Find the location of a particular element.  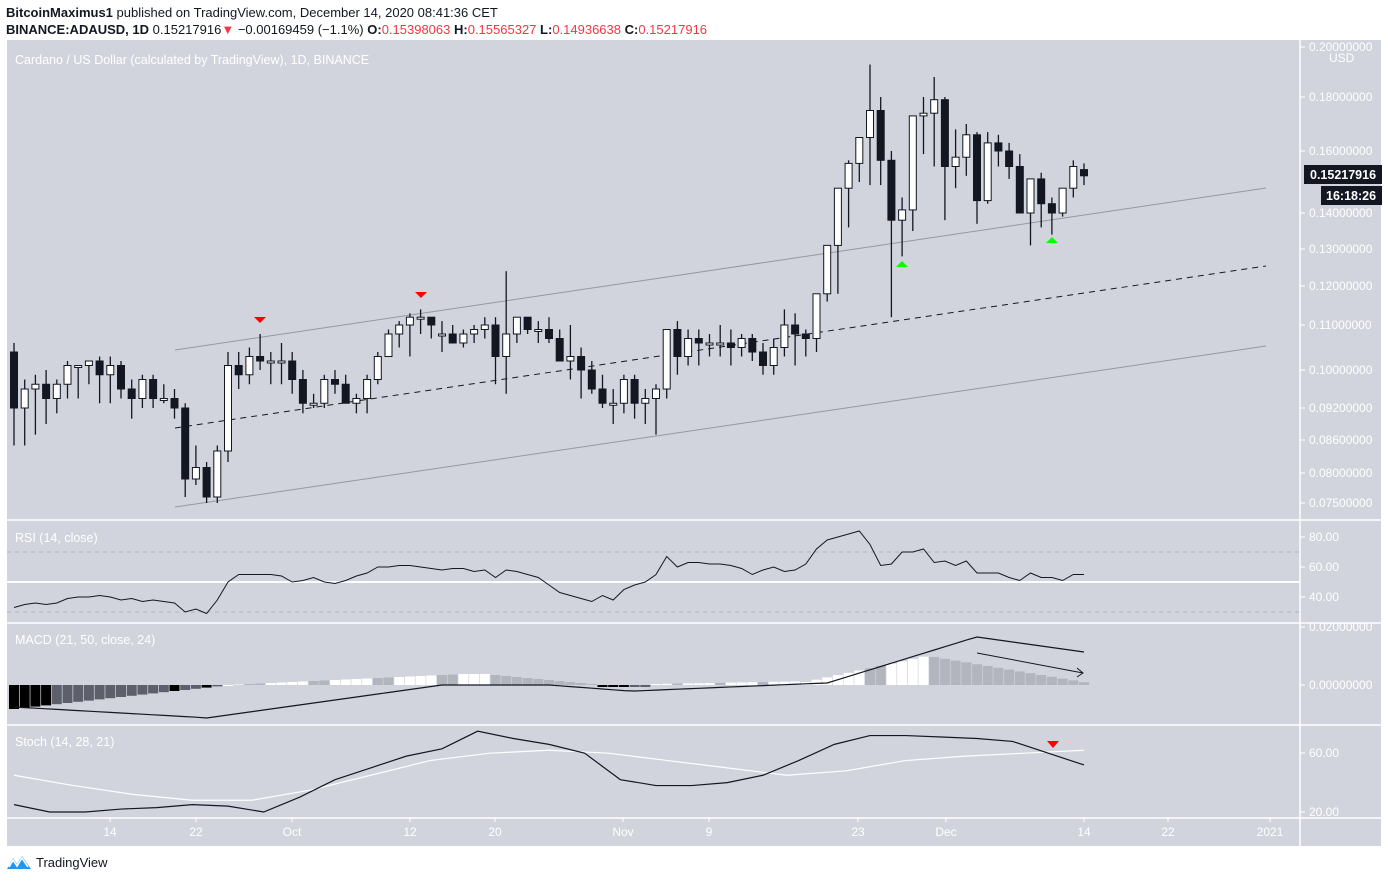

svg-text: 0.11000000 is located at coordinates (1340, 325).